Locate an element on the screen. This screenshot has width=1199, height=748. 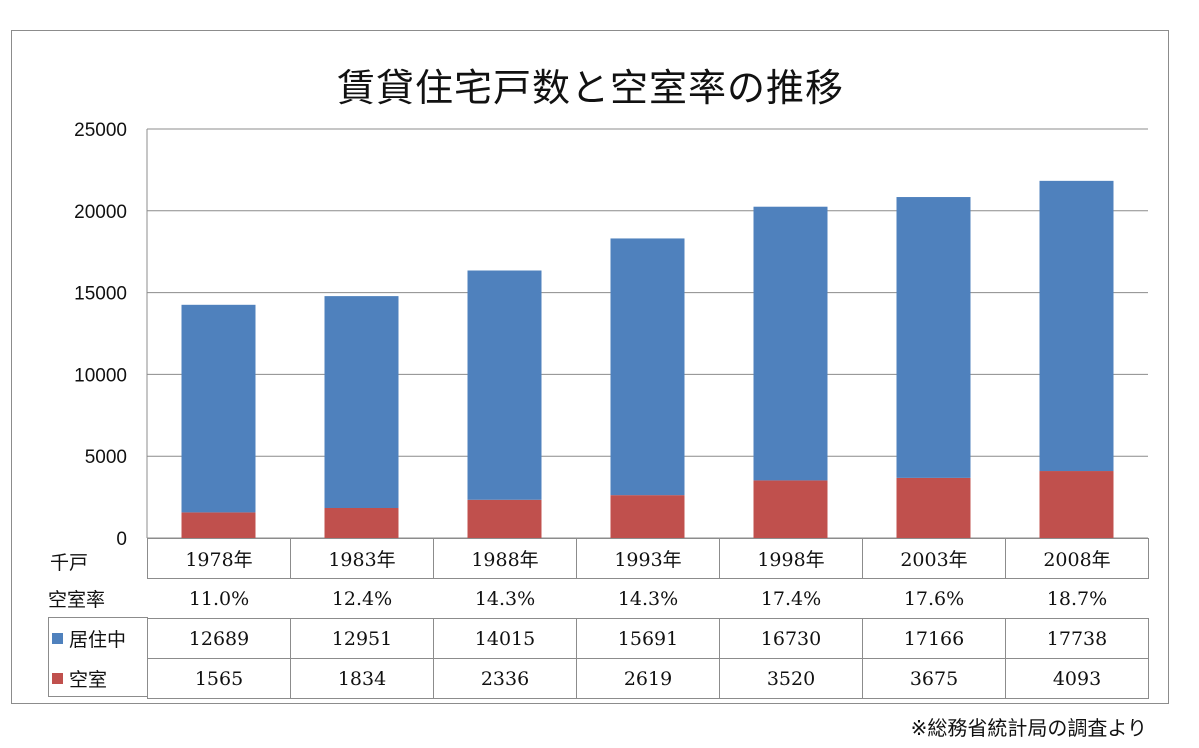
vacancy-rate-cell: 12.4% is located at coordinates (362, 598).